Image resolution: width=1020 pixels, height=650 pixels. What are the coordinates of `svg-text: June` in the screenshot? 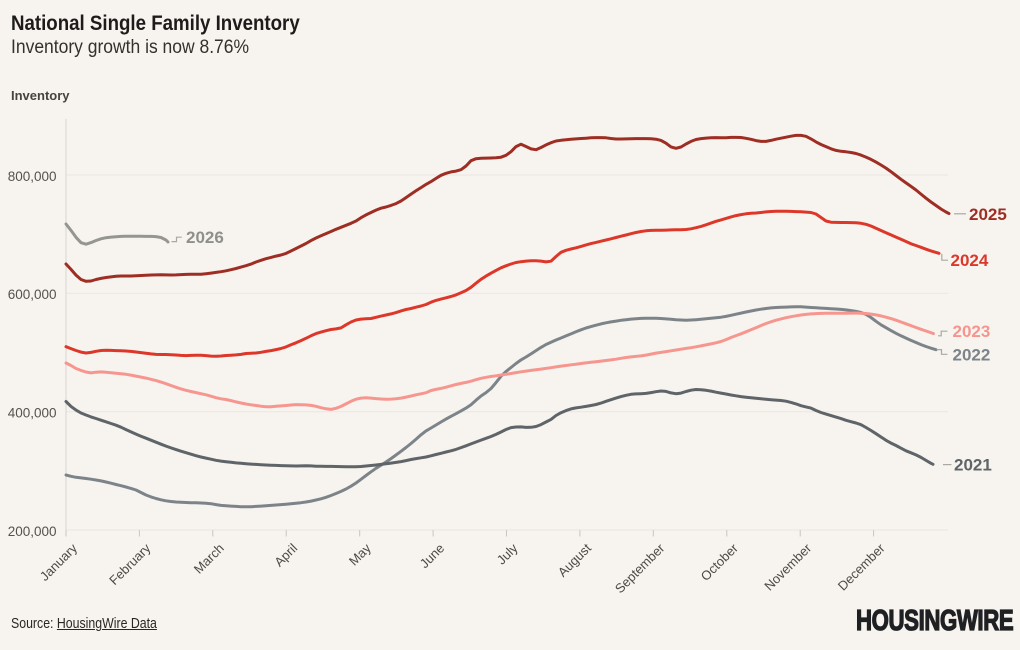 It's located at (432, 556).